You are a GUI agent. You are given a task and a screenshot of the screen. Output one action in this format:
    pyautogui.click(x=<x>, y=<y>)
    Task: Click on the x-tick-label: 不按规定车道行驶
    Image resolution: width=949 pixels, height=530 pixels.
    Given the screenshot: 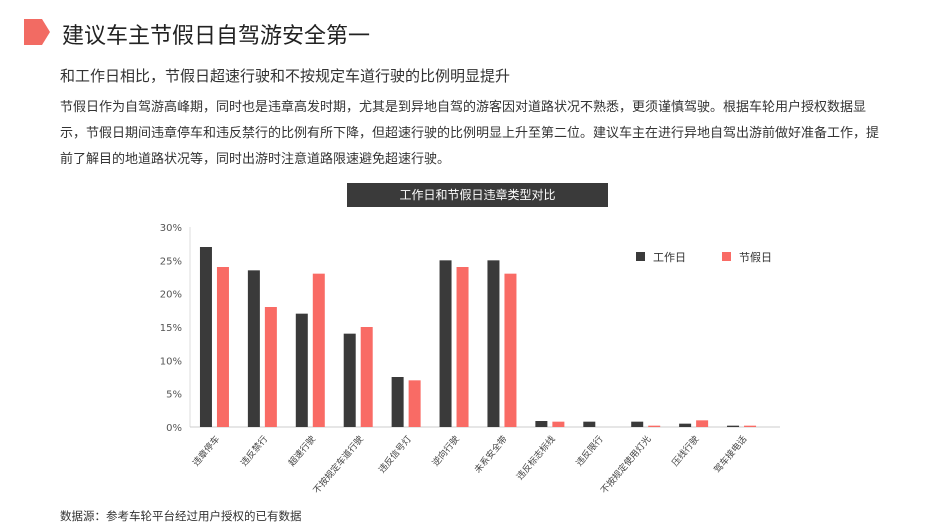 What is the action you would take?
    pyautogui.click(x=338, y=464)
    